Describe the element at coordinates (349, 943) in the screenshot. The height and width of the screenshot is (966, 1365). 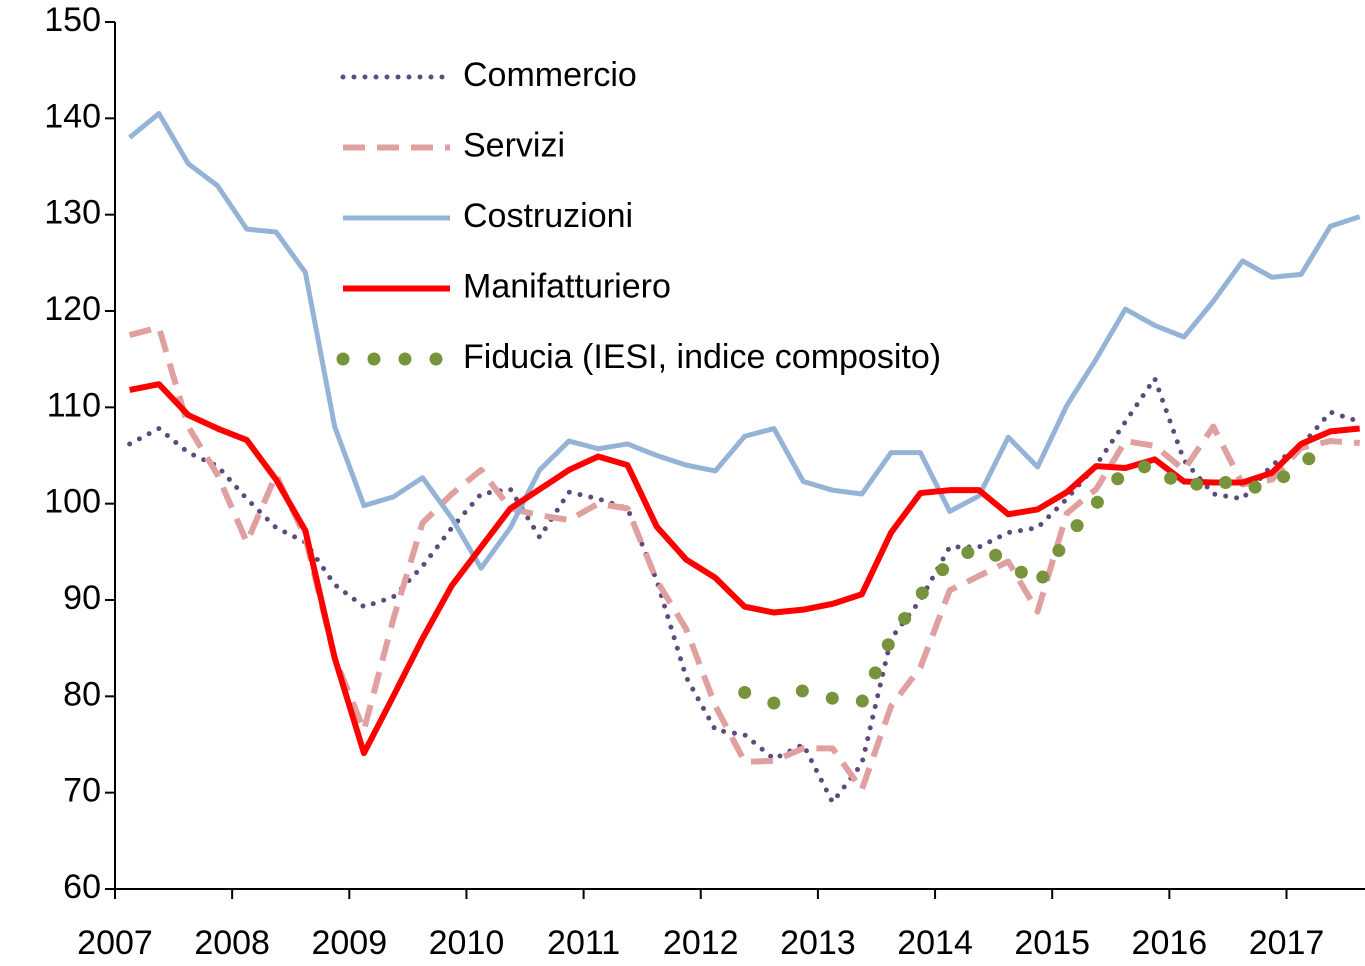
I see `x-tick-label: 2009` at that location.